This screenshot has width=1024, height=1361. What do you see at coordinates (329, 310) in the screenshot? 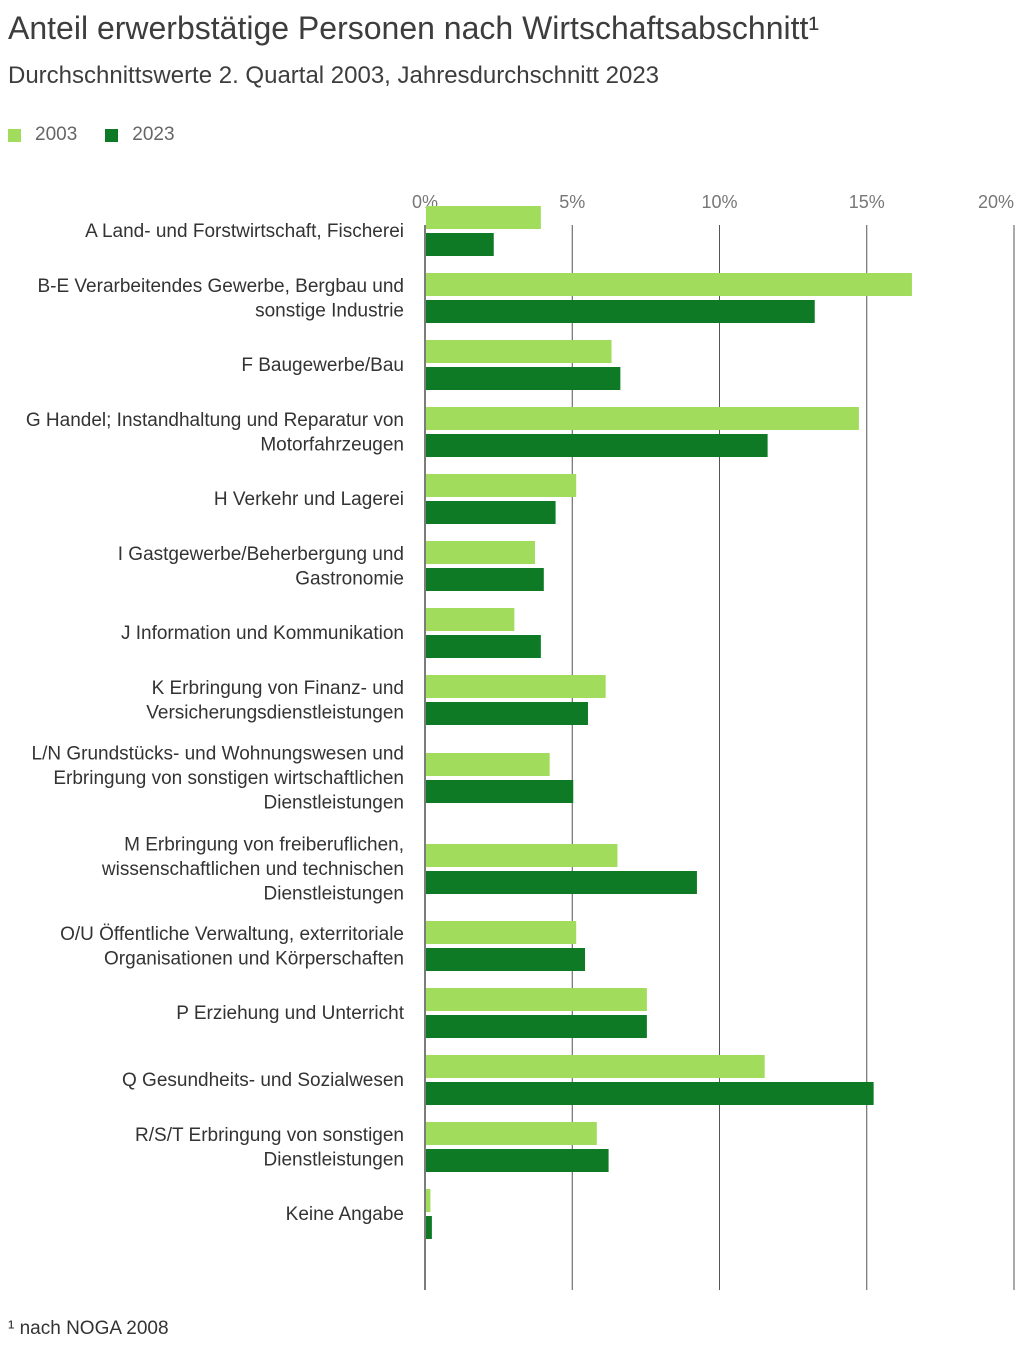
I see `category-label: sonstige Industrie` at bounding box center [329, 310].